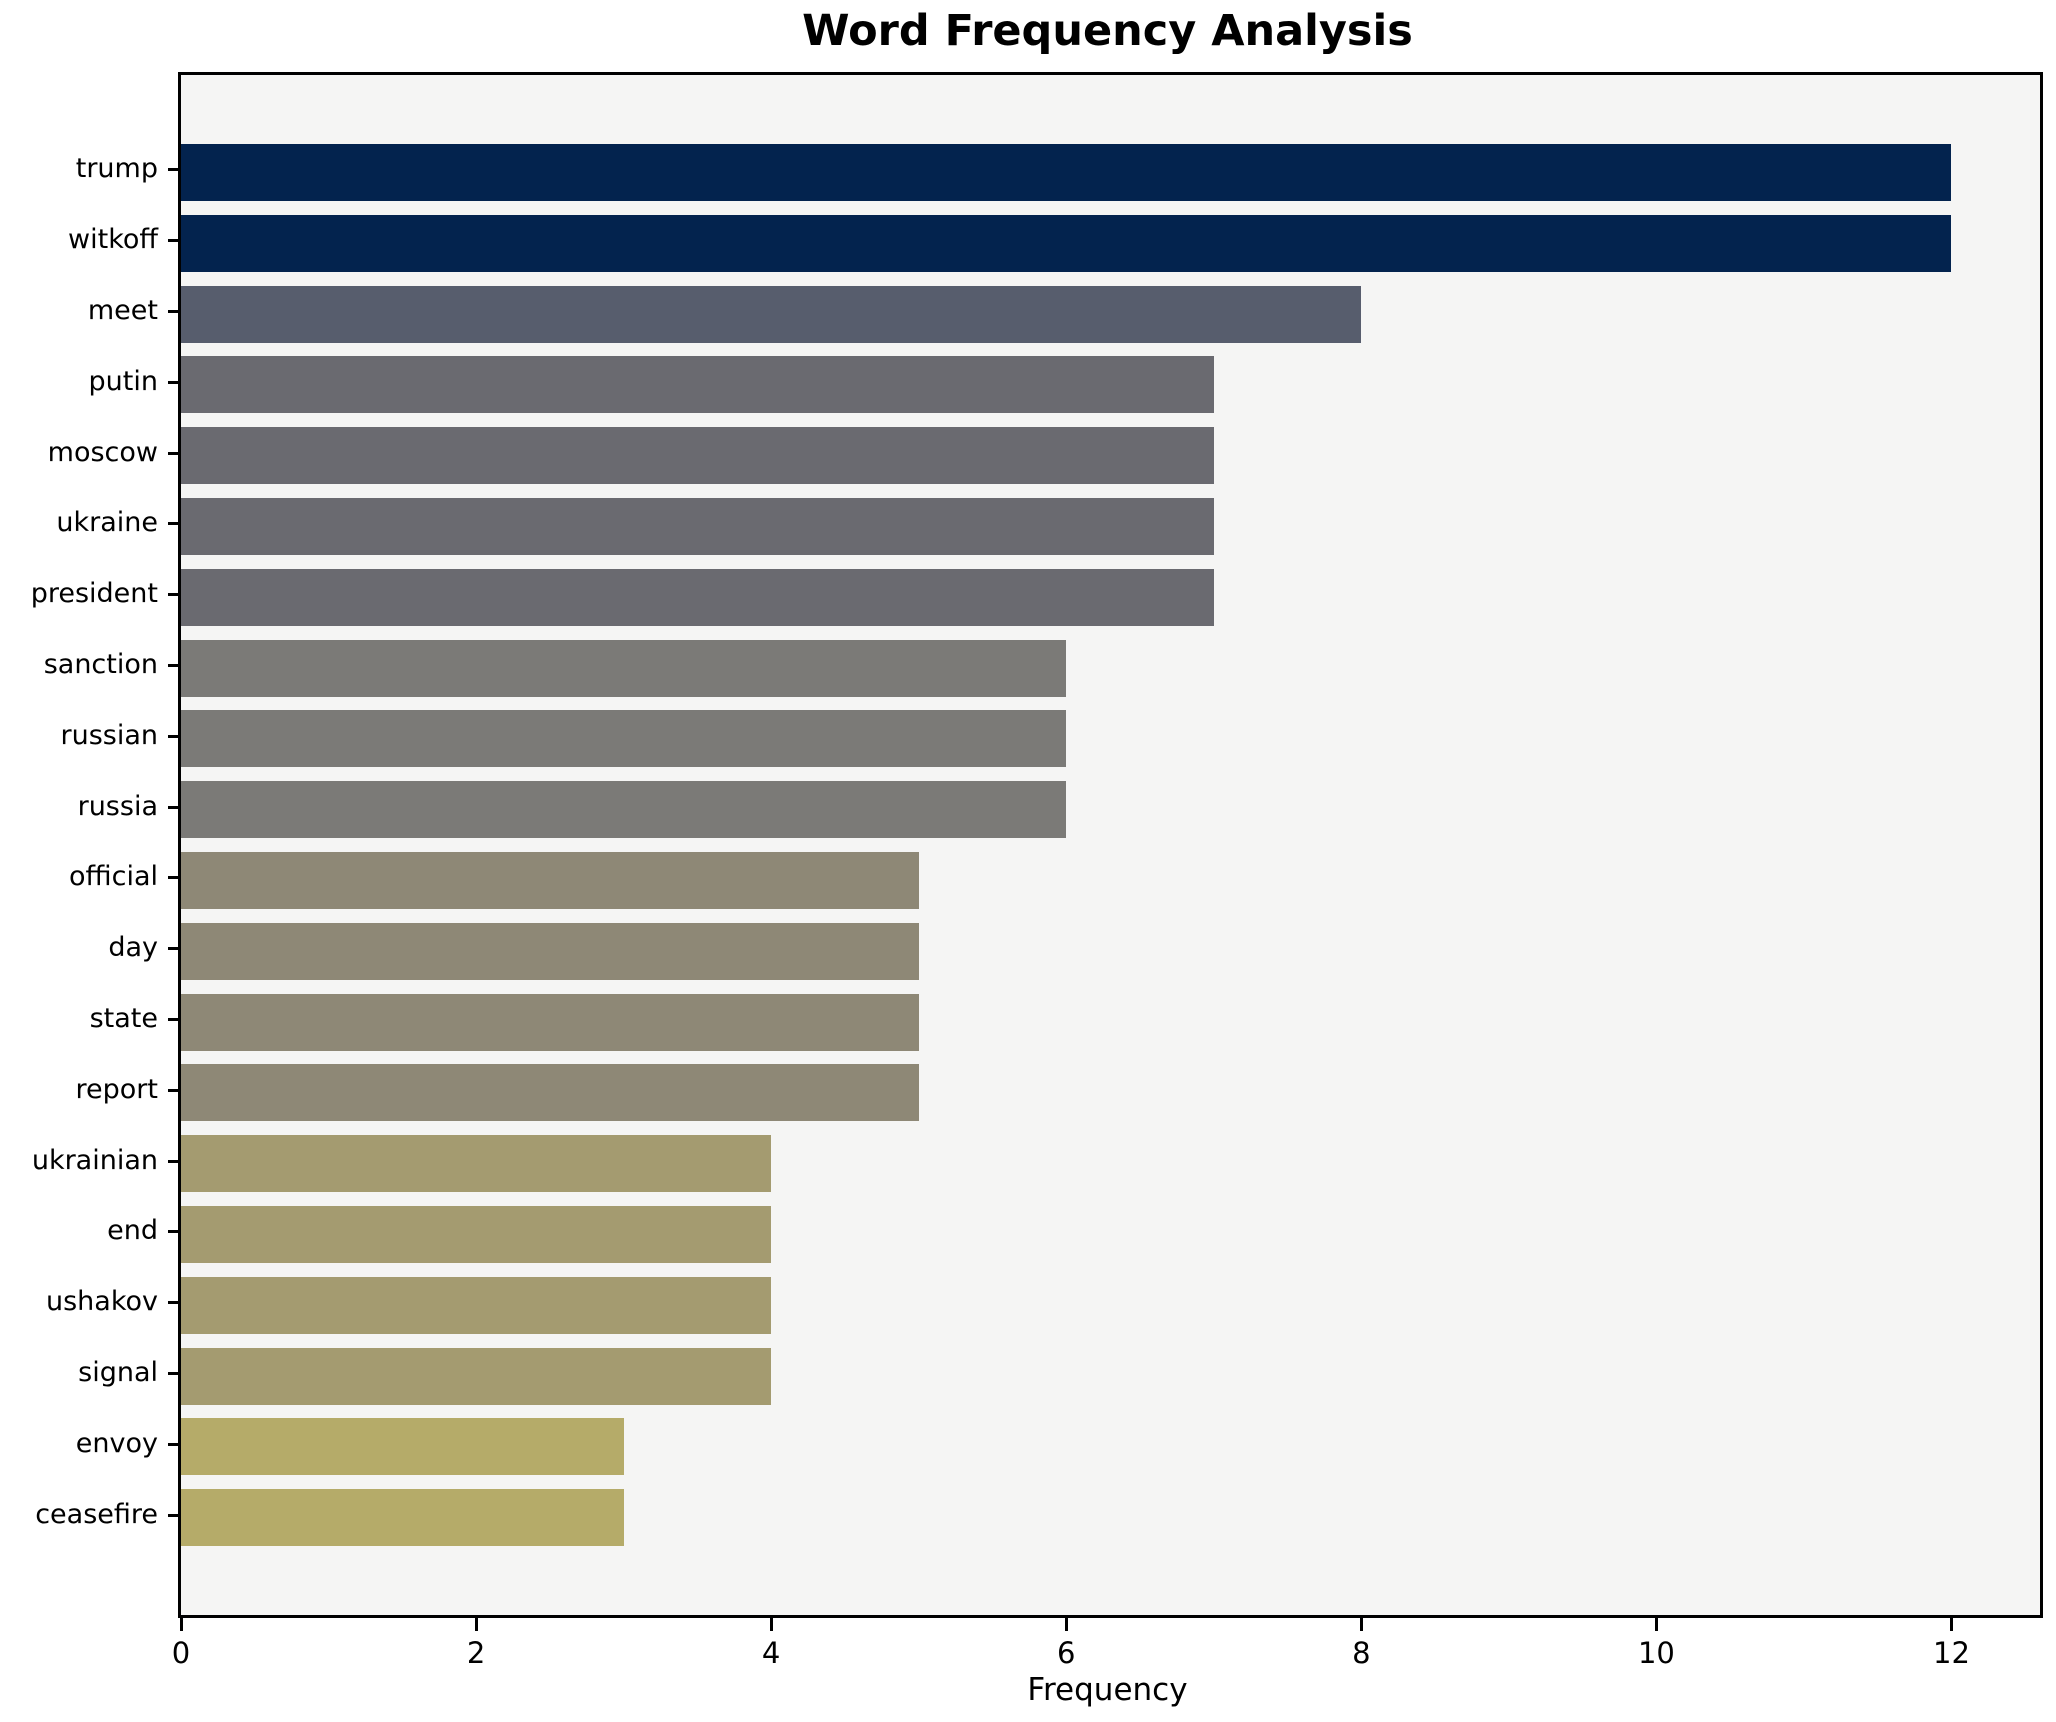 The height and width of the screenshot is (1722, 2056). Describe the element at coordinates (402, 1447) in the screenshot. I see `bar-envoy` at that location.